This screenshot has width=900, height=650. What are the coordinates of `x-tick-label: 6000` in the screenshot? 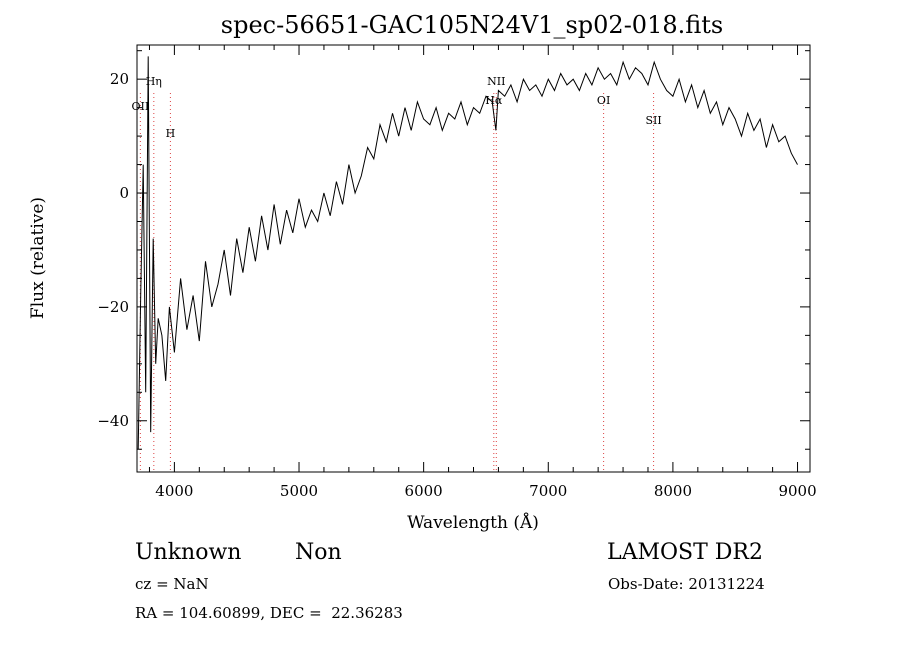 It's located at (424, 491).